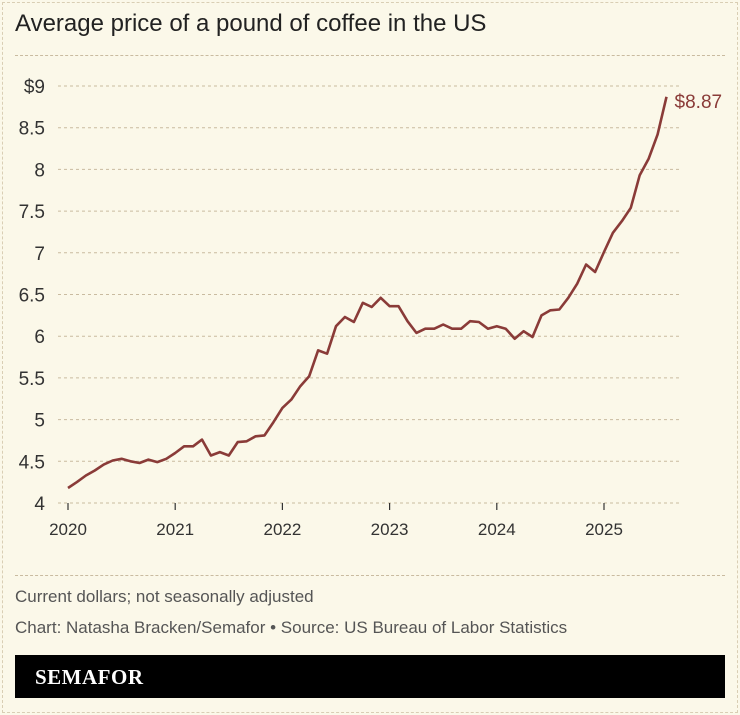 This screenshot has height=715, width=740. What do you see at coordinates (282, 529) in the screenshot?
I see `x-tick-label: 2022` at bounding box center [282, 529].